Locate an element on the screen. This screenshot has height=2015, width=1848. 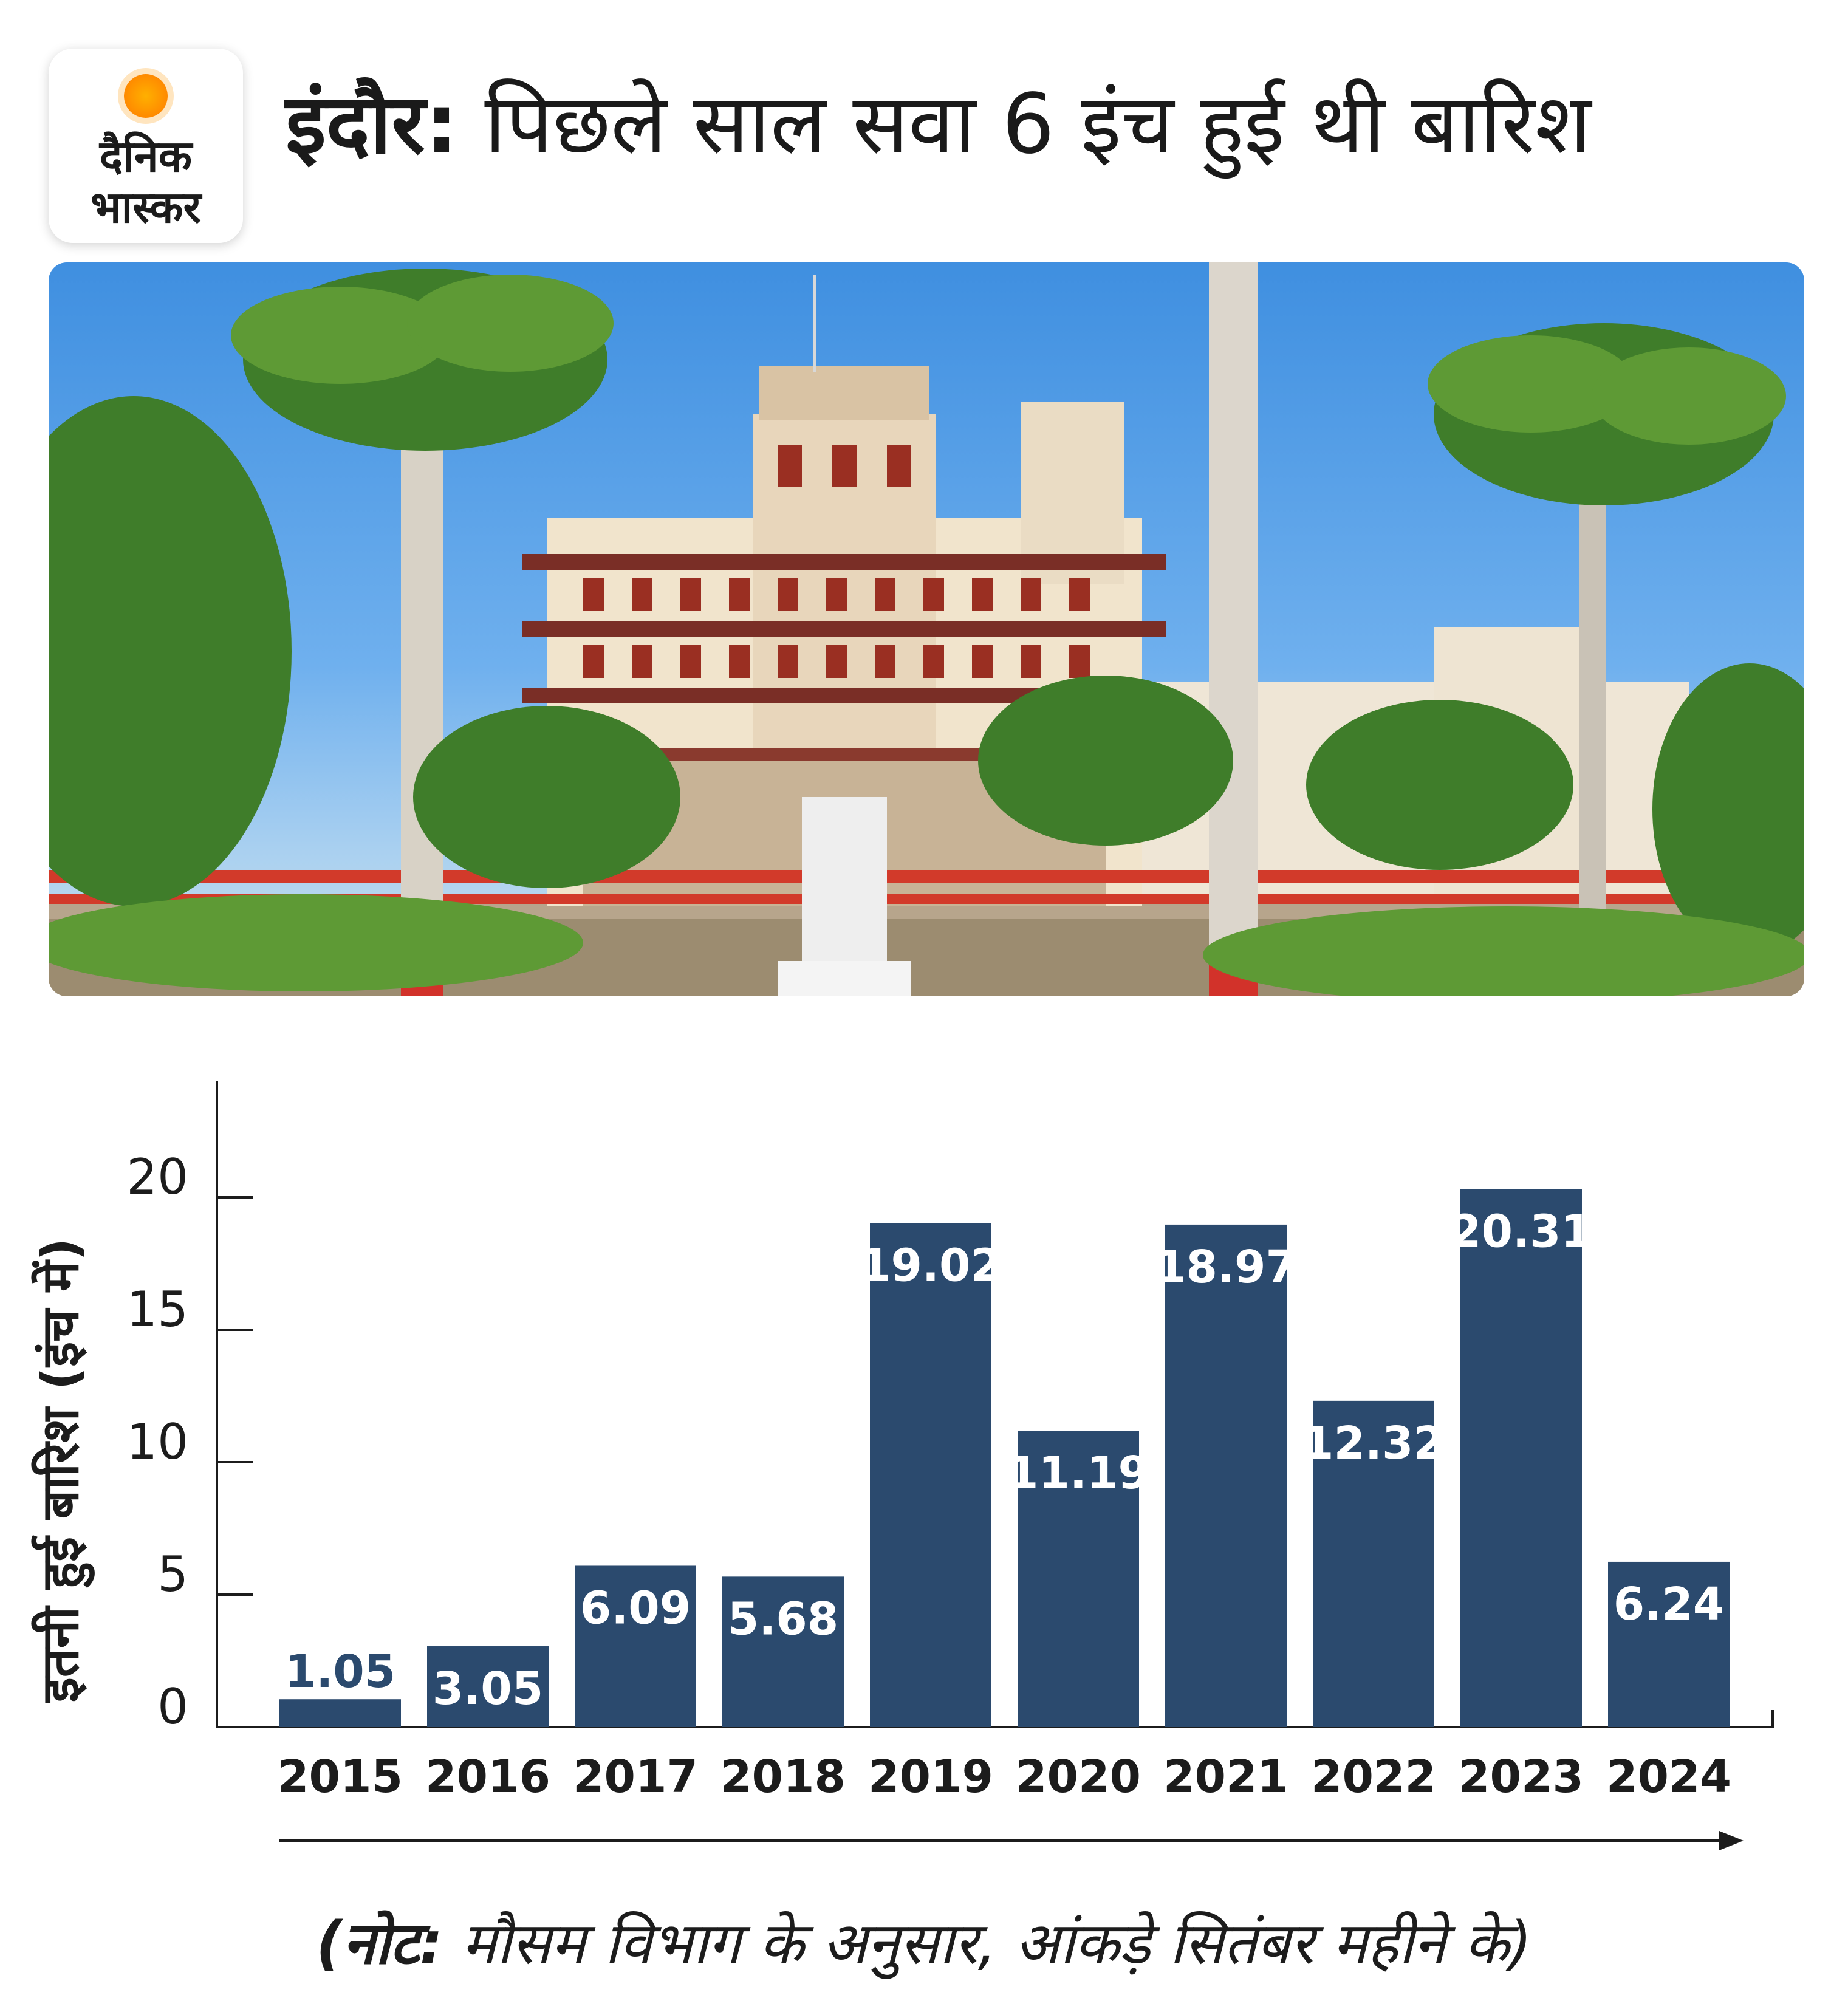
title-subtitle: पिछले साल सवा 6 इंच हुई थी बारिश is located at coordinates (1038, 125).